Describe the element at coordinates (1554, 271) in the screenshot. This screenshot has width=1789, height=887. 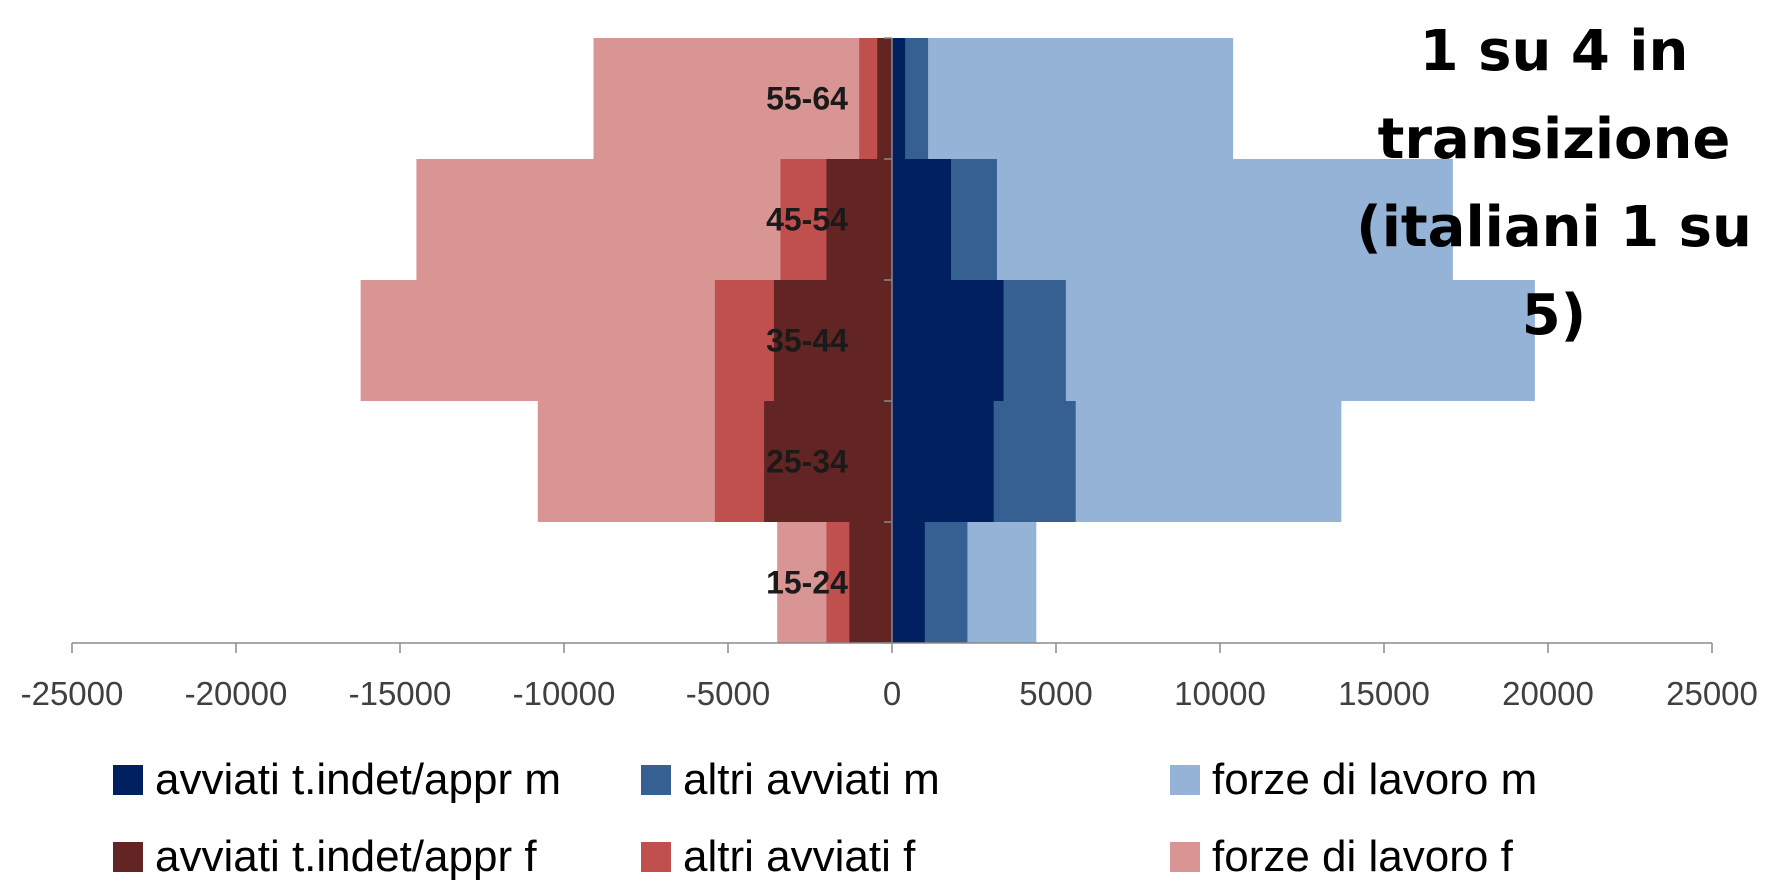
I see `annotation-line-3: (italiani 1 su 5)` at that location.